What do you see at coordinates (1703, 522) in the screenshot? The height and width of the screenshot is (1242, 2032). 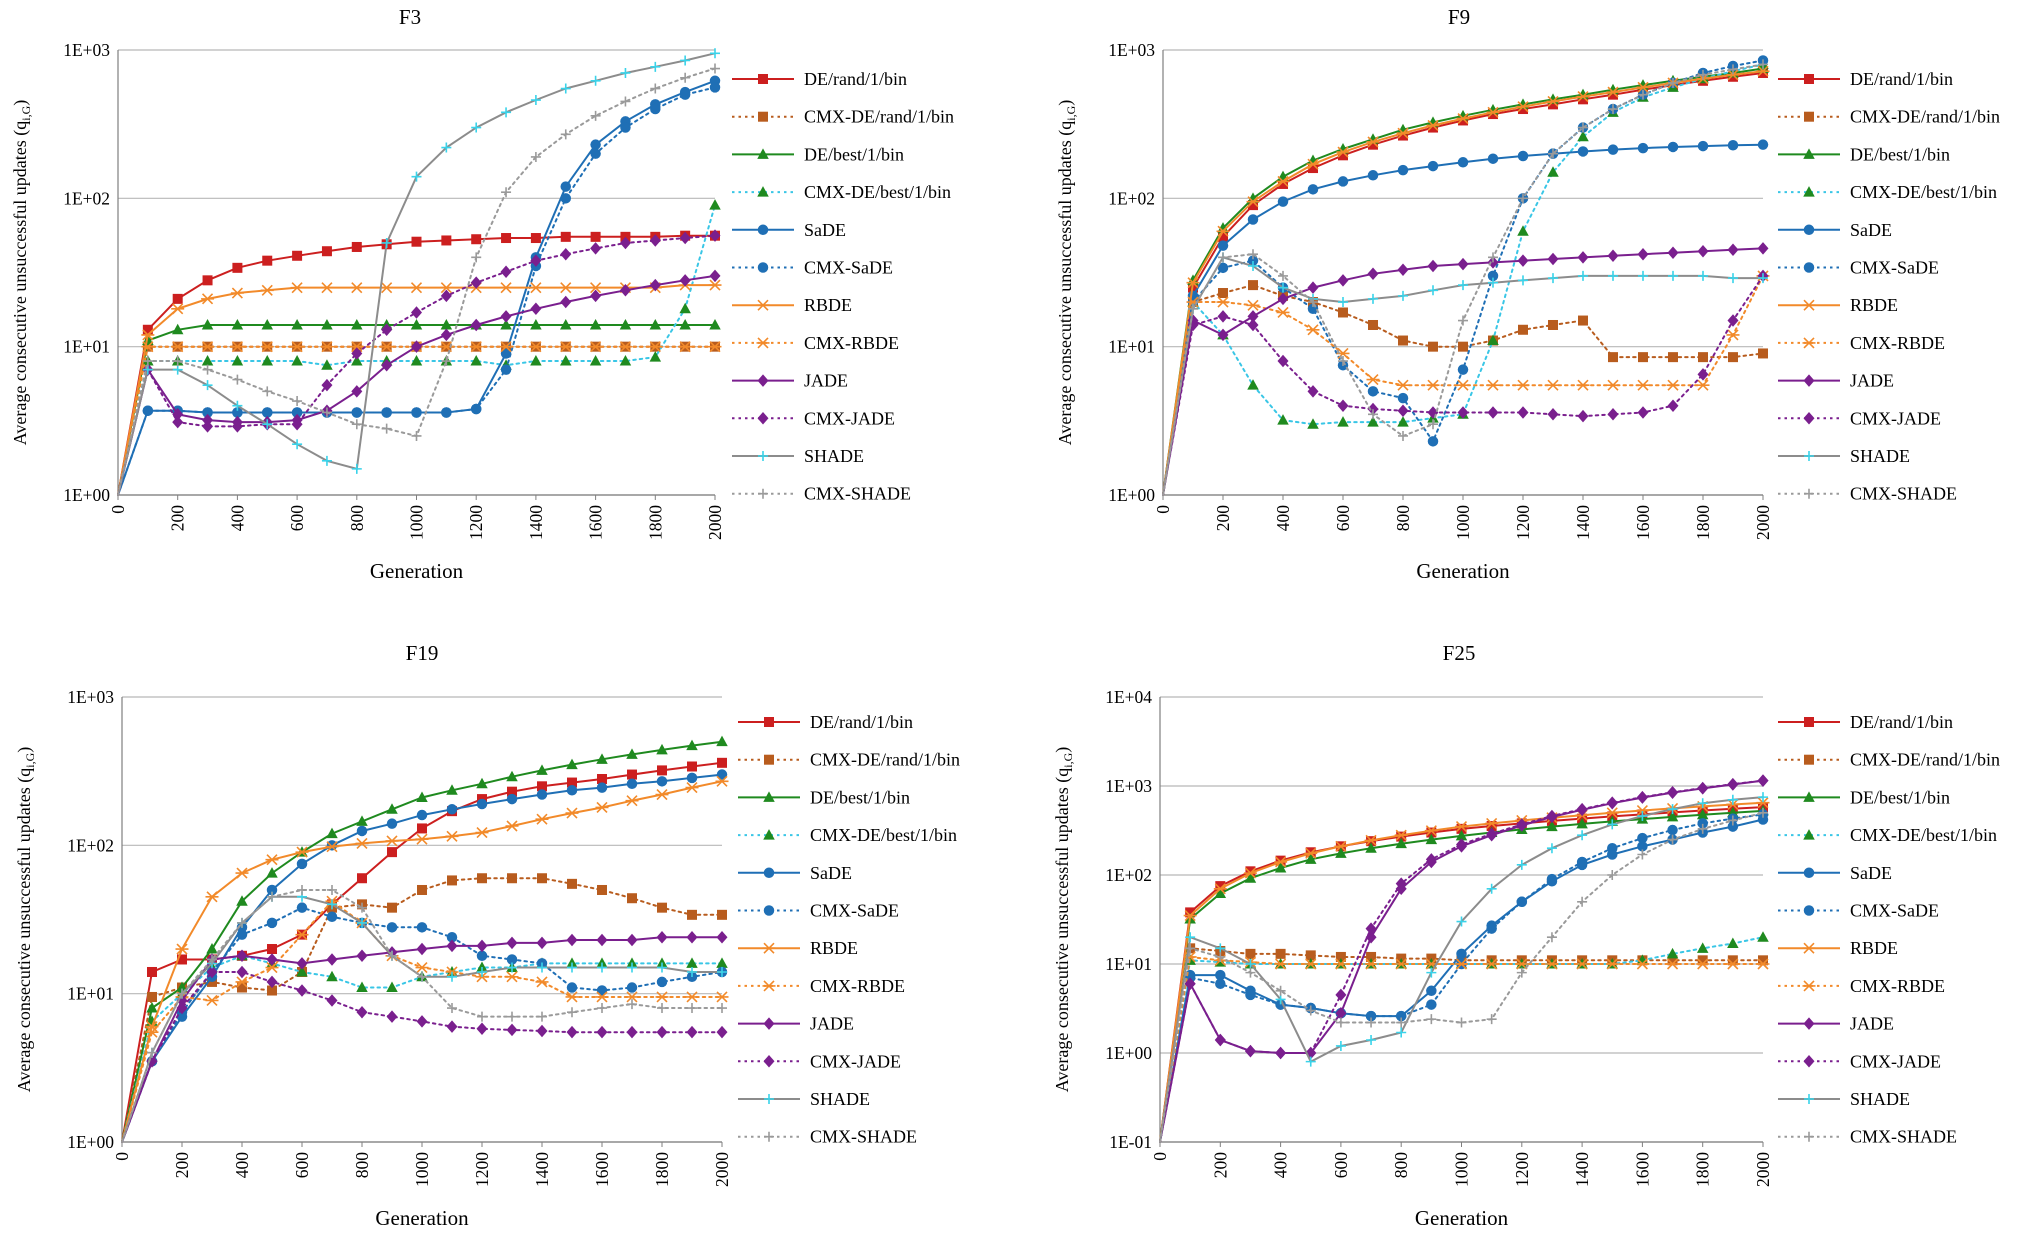 I see `x-tick-label: 1800` at bounding box center [1703, 522].